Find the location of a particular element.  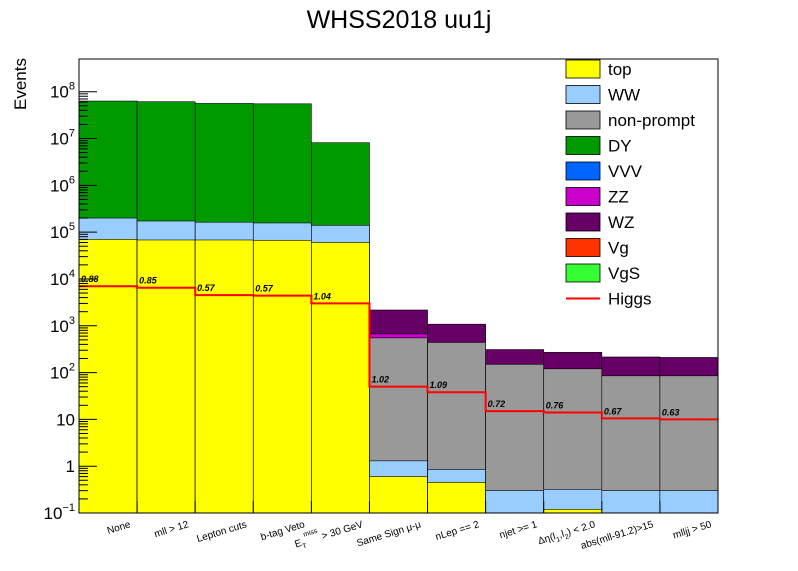

legend-swatch-Vg is located at coordinates (583, 247).